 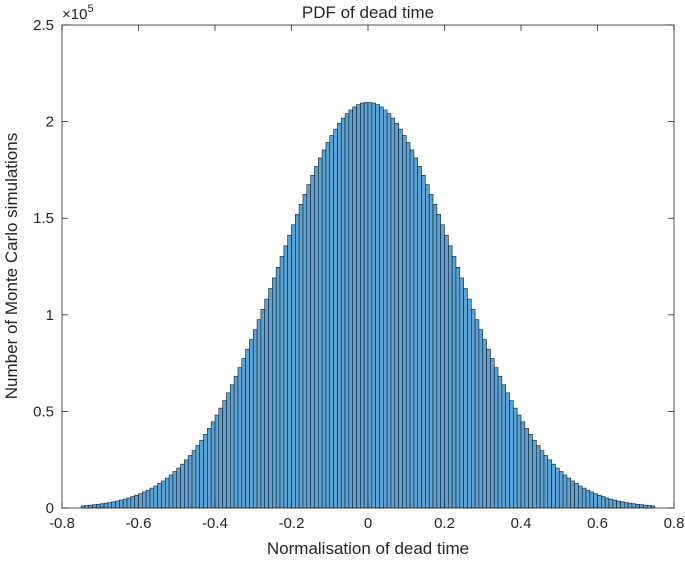 What do you see at coordinates (368, 12) in the screenshot?
I see `chart-title: PDF of dead time` at bounding box center [368, 12].